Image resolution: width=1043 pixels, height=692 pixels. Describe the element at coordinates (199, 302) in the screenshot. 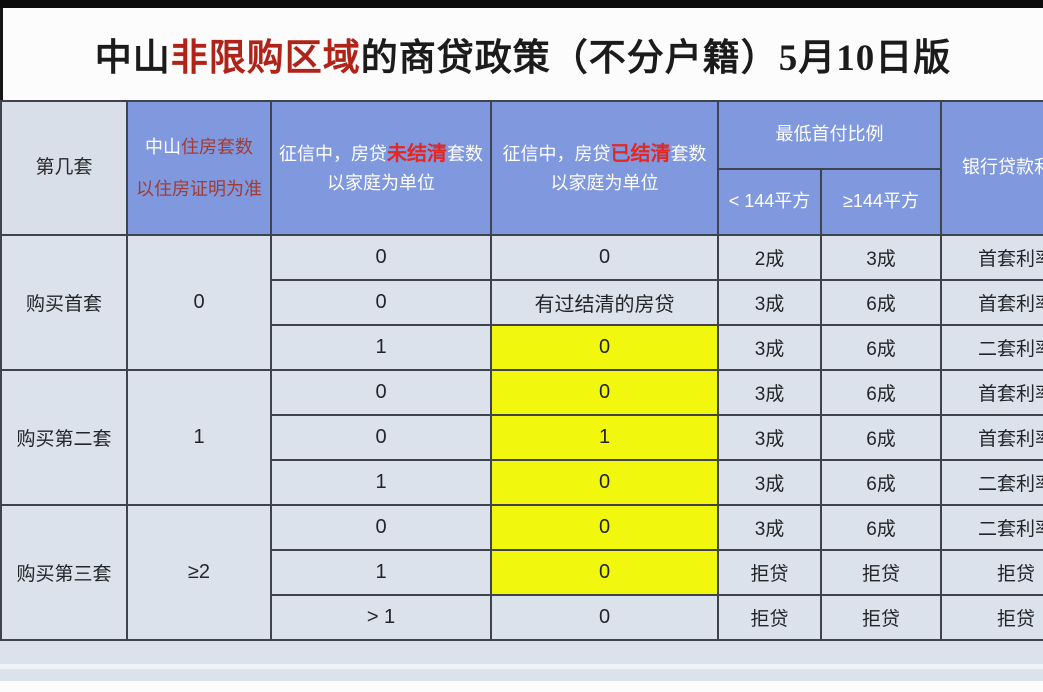

I see `cell-group-count: 0` at that location.